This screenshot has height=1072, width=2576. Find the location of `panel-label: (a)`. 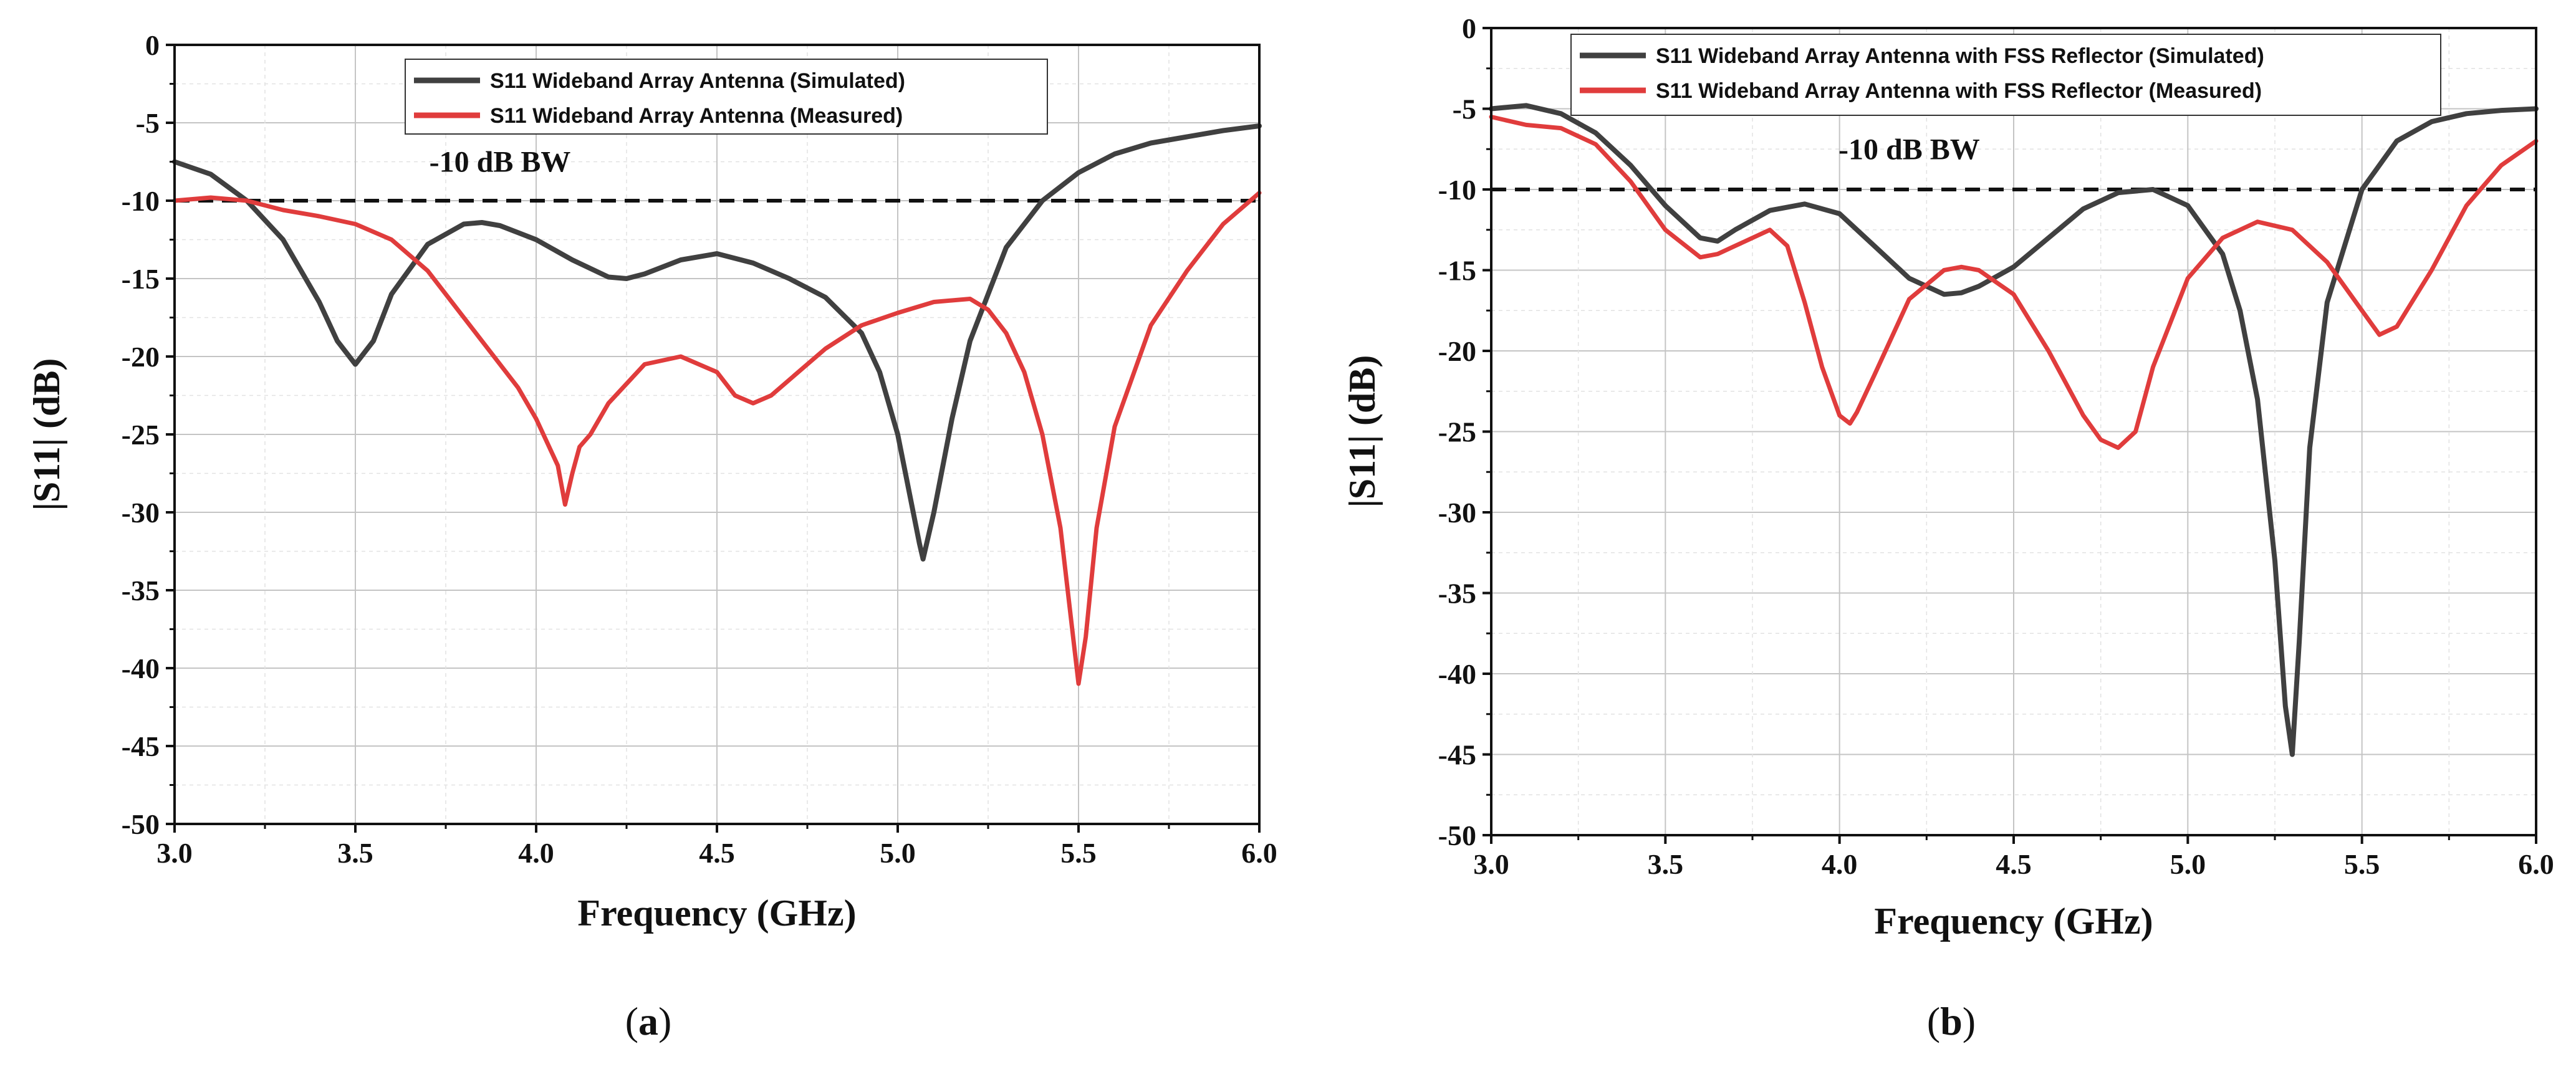

panel-label: (a) is located at coordinates (648, 1021).